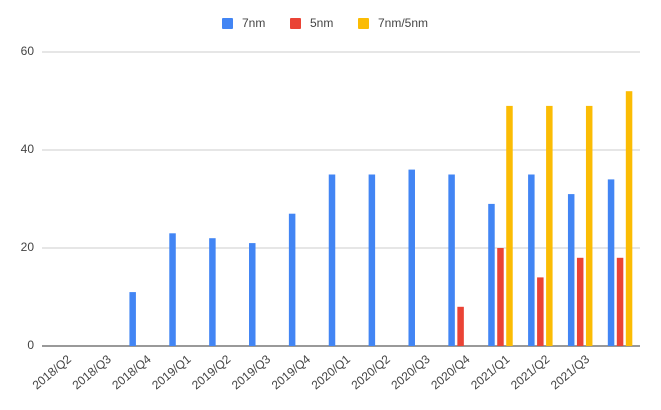 The height and width of the screenshot is (410, 661). What do you see at coordinates (450, 372) in the screenshot?
I see `x-tick-label: 2020/Q4` at bounding box center [450, 372].